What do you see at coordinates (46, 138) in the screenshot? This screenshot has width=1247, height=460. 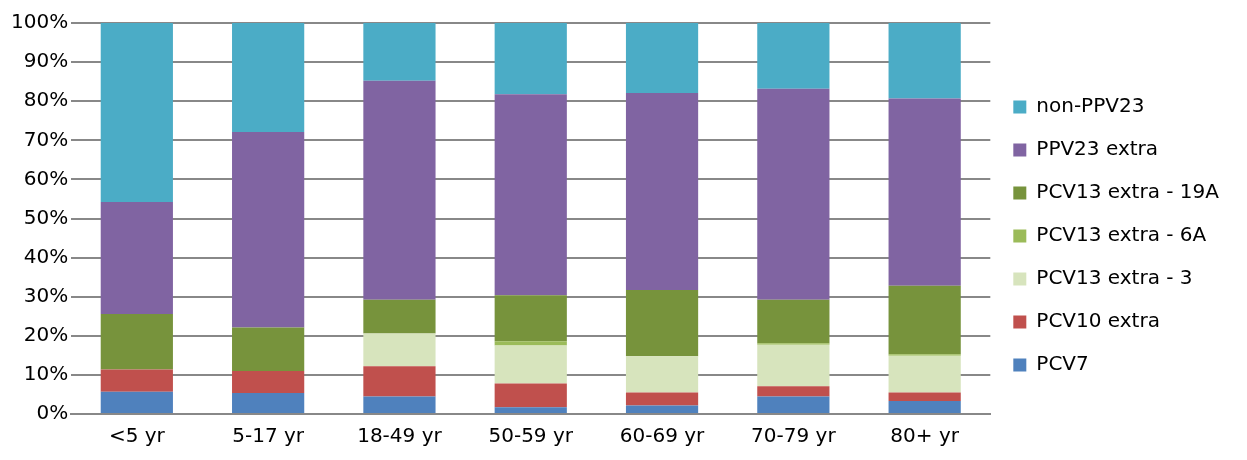 I see `y-tick-label: 70%` at bounding box center [46, 138].